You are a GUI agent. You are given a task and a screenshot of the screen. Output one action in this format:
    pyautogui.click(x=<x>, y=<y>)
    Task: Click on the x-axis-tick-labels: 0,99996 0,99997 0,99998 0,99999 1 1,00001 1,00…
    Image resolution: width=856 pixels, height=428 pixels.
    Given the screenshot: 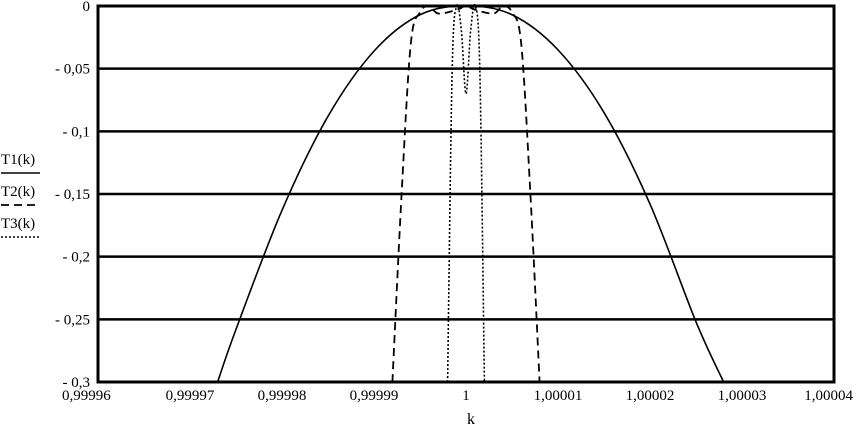 What is the action you would take?
    pyautogui.click(x=458, y=396)
    